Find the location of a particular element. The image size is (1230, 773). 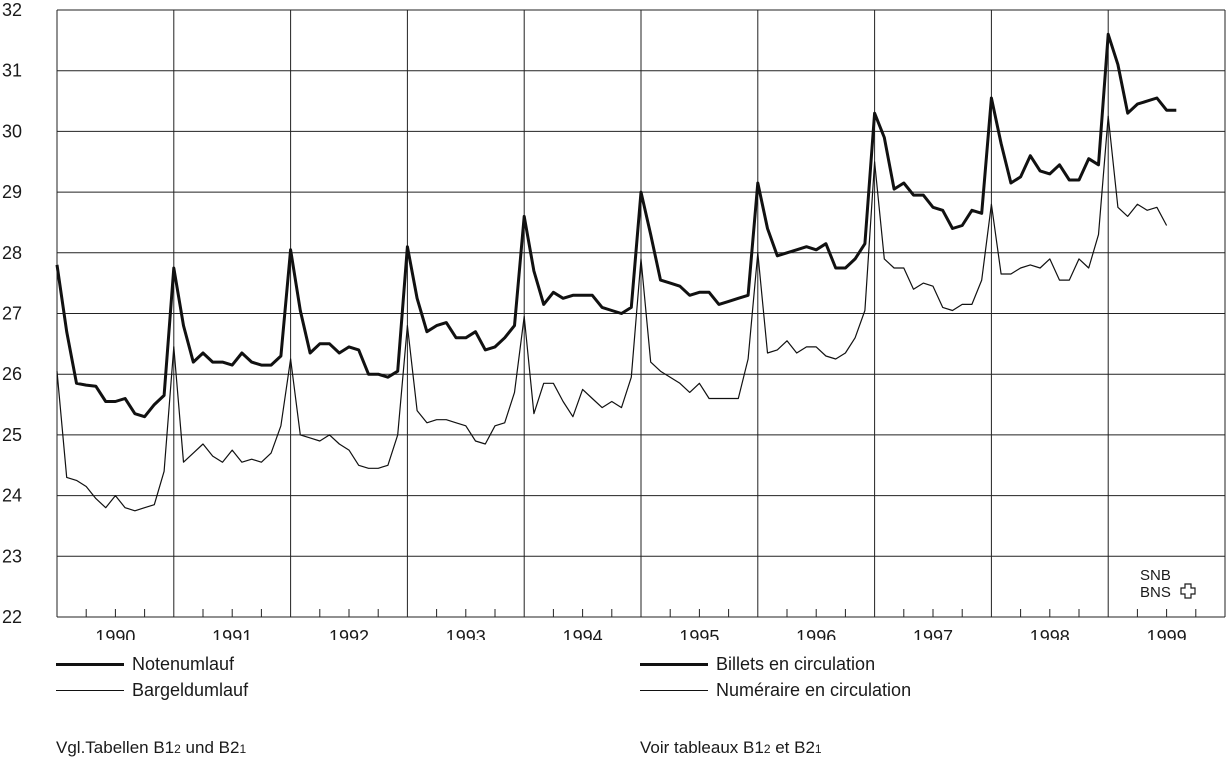

legend-label: Numéraire en circulation is located at coordinates (814, 689).